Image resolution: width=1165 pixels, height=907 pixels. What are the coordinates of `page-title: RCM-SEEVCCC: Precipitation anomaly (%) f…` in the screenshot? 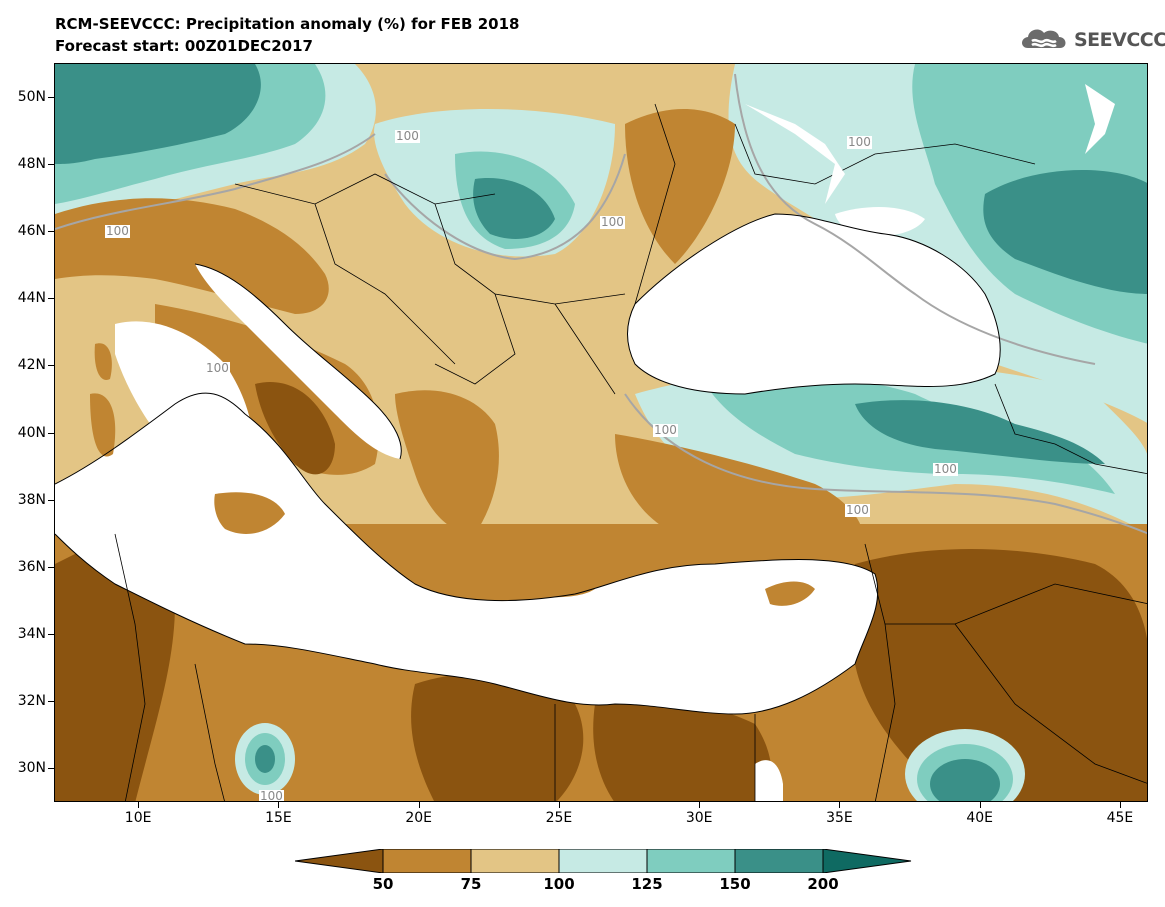 It's located at (287, 24).